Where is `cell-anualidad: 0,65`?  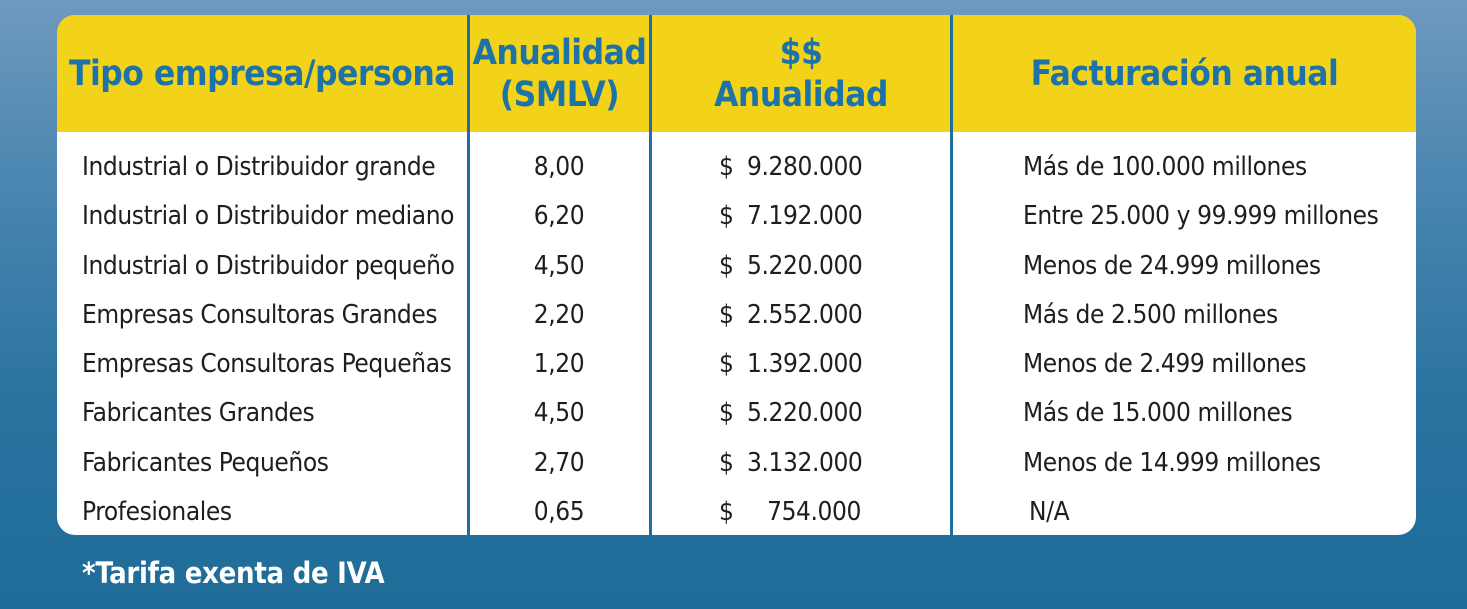 cell-anualidad: 0,65 is located at coordinates (559, 512).